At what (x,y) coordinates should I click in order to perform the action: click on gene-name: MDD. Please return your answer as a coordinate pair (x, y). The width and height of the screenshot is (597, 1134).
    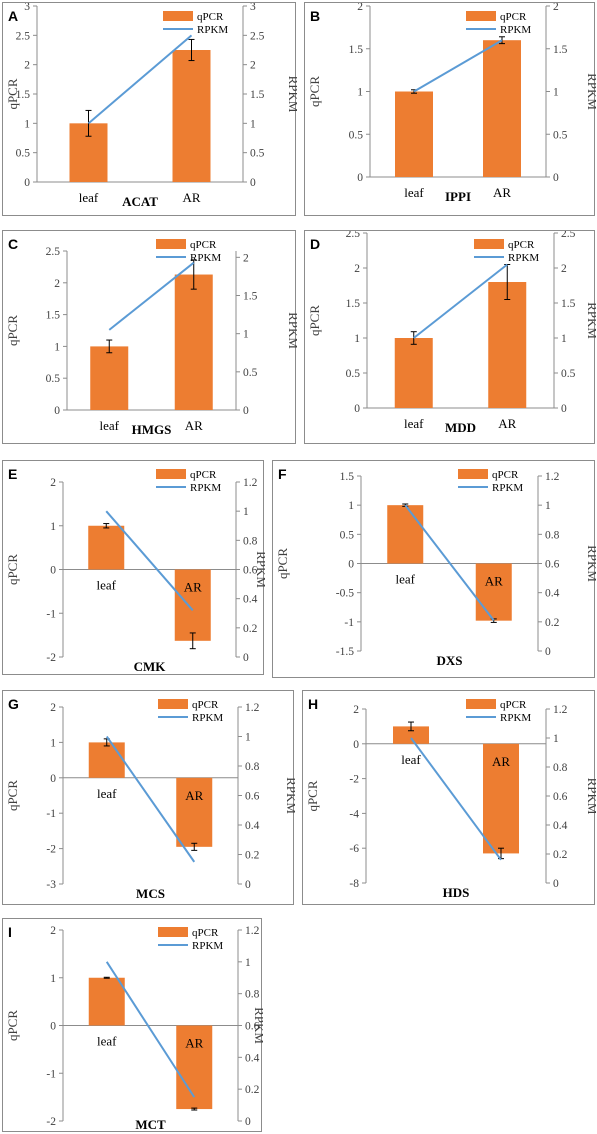
    Looking at the image, I should click on (460, 427).